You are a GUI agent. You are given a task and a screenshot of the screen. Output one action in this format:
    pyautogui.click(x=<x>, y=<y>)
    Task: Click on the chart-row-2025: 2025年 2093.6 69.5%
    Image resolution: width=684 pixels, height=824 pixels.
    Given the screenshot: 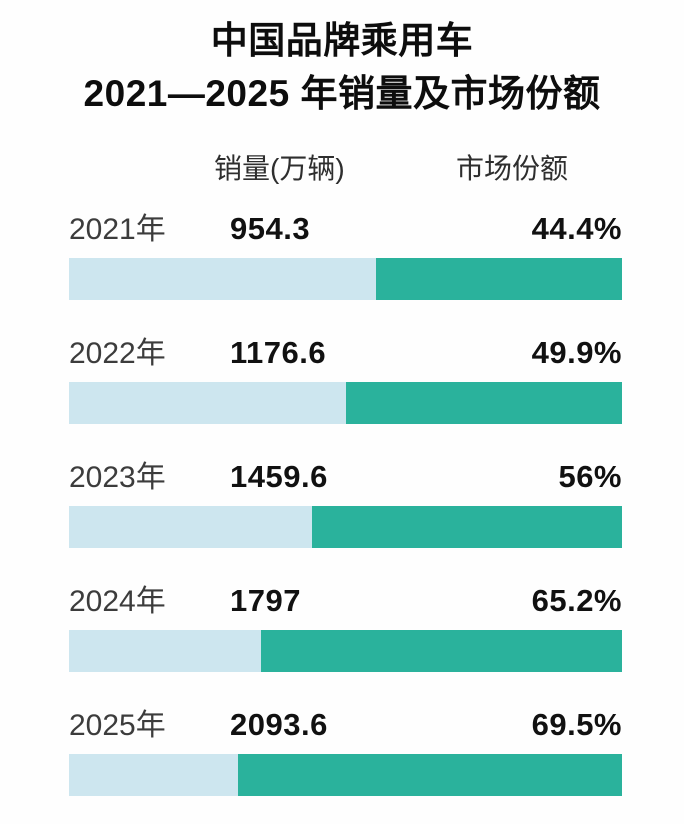 What is the action you would take?
    pyautogui.click(x=345, y=750)
    